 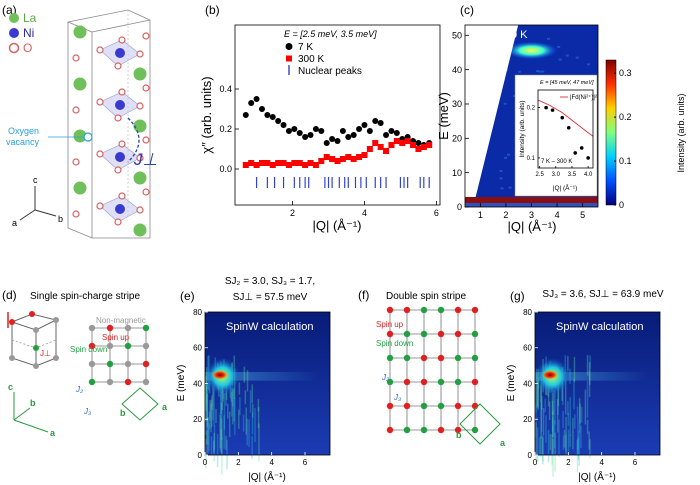 I want to click on legend-text: 300 K, so click(x=311, y=59).